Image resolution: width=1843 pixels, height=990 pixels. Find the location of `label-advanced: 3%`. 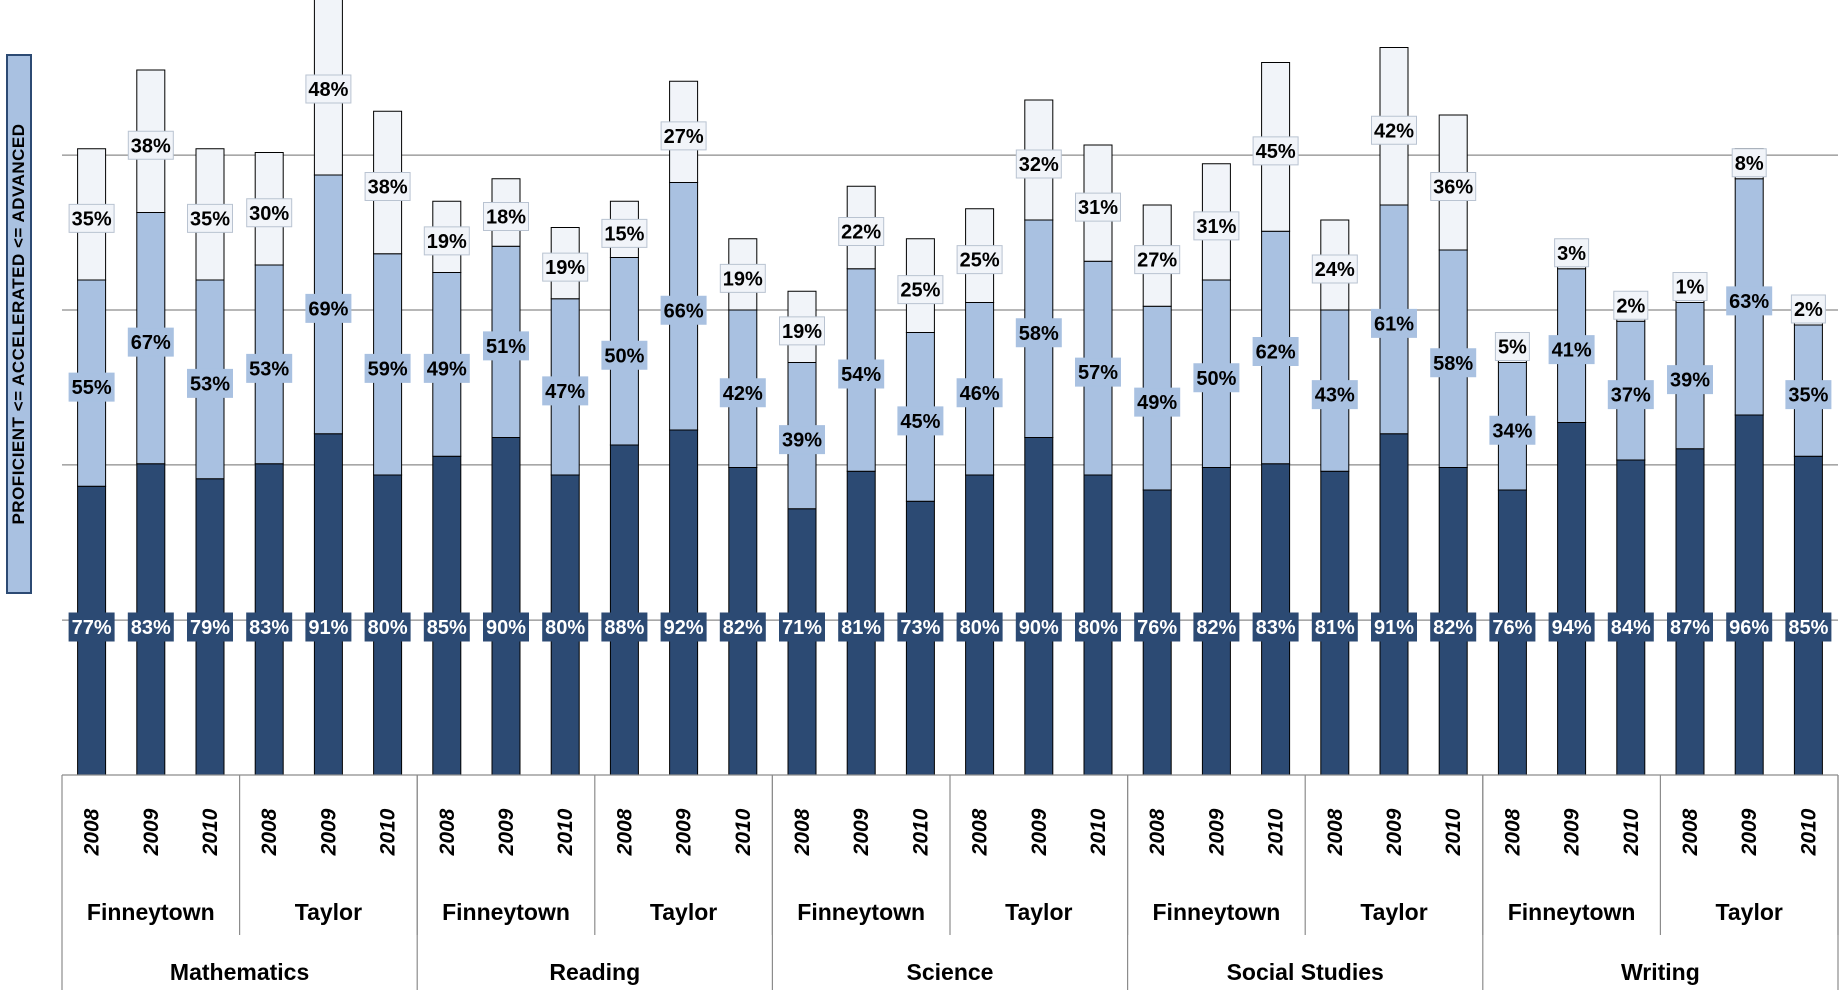

label-advanced: 3% is located at coordinates (1572, 253).